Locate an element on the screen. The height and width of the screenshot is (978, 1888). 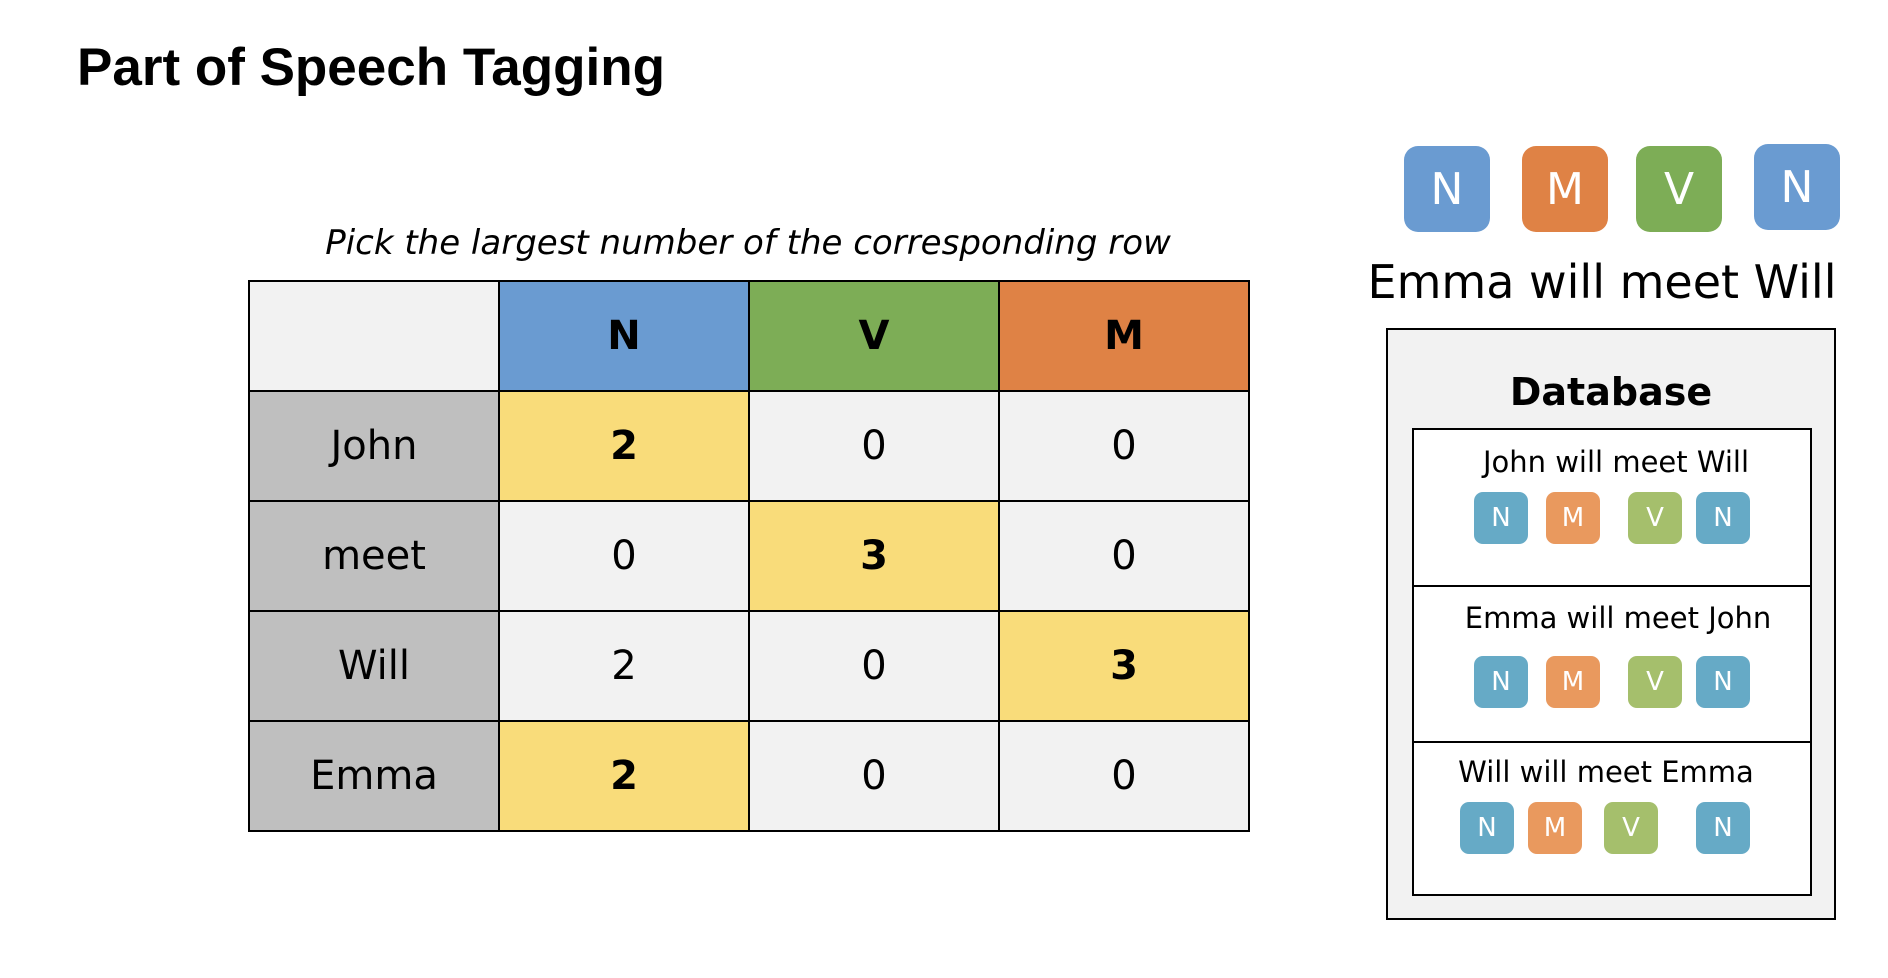
table-row: Emma 2 0 0 is located at coordinates (749, 776).